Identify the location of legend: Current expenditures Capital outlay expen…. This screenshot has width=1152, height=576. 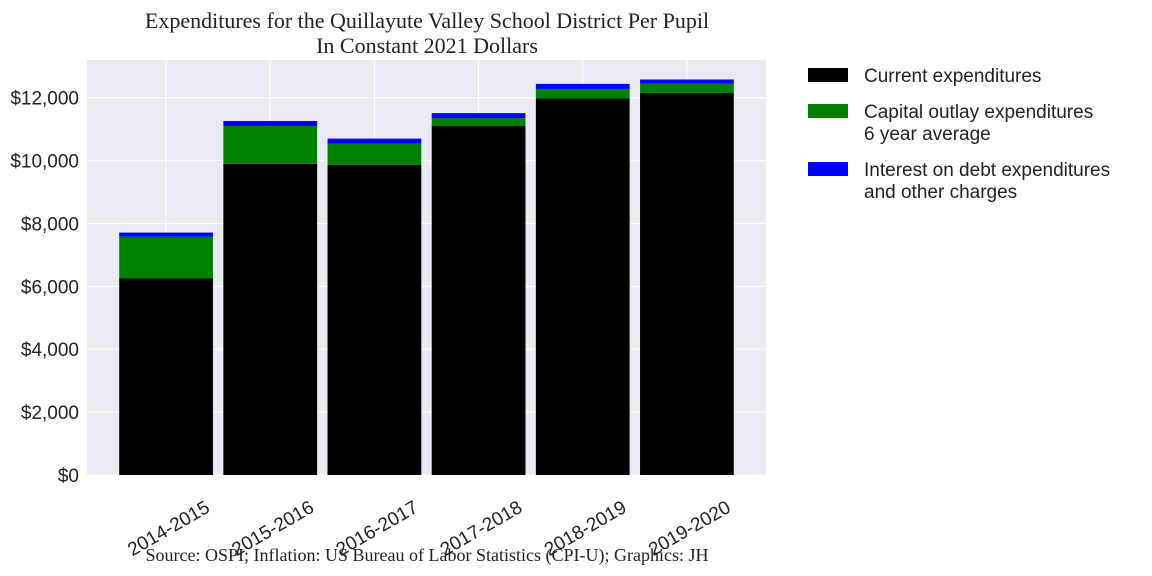
(959, 134).